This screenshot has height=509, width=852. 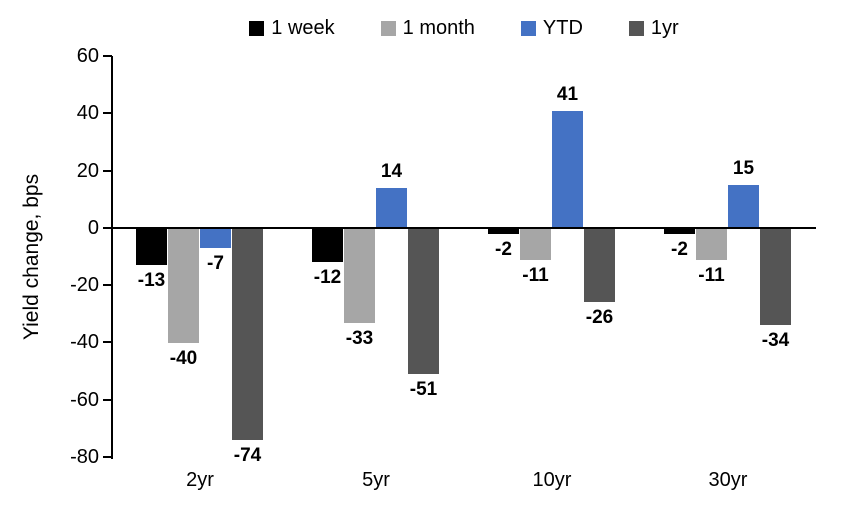 What do you see at coordinates (327, 245) in the screenshot?
I see `bar-5yr-1-week` at bounding box center [327, 245].